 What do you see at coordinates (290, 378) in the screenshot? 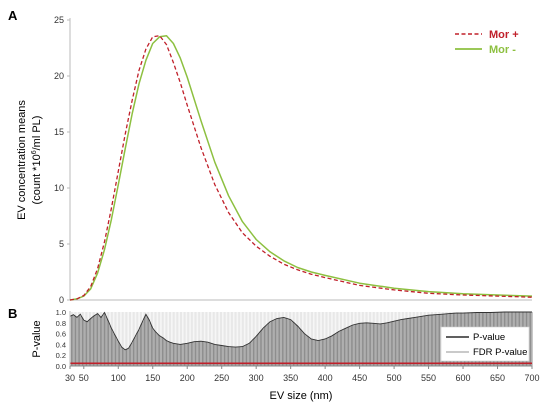
I see `x-tick-label: 350` at bounding box center [290, 378].